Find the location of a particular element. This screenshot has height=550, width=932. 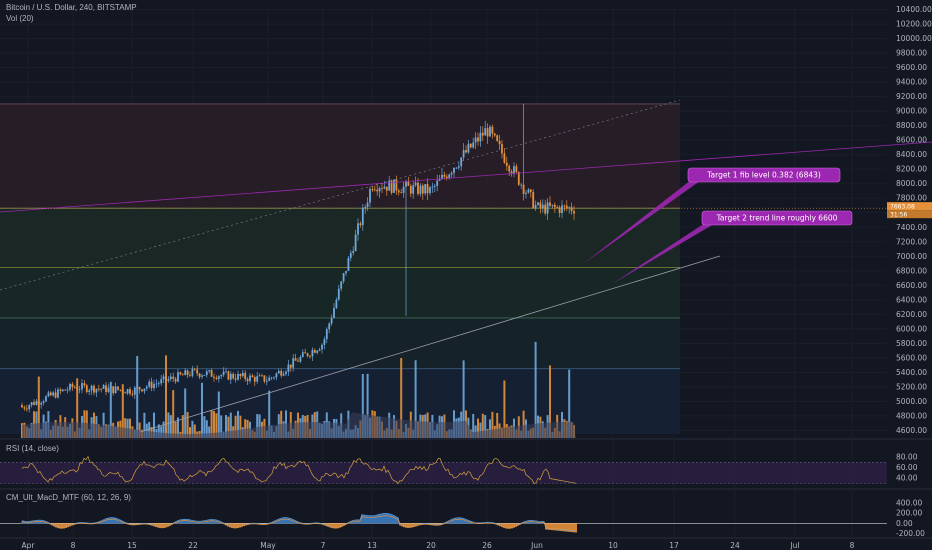

x-tick-label: 26 is located at coordinates (487, 545).